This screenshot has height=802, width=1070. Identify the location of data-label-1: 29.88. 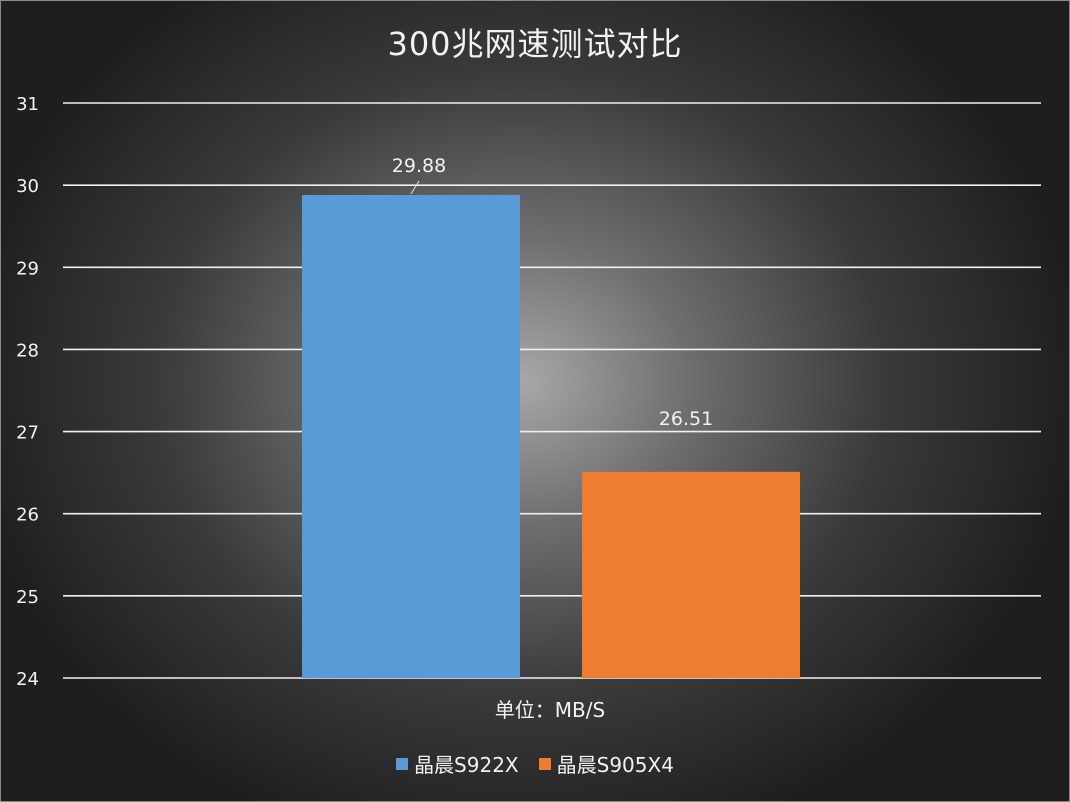
(419, 166).